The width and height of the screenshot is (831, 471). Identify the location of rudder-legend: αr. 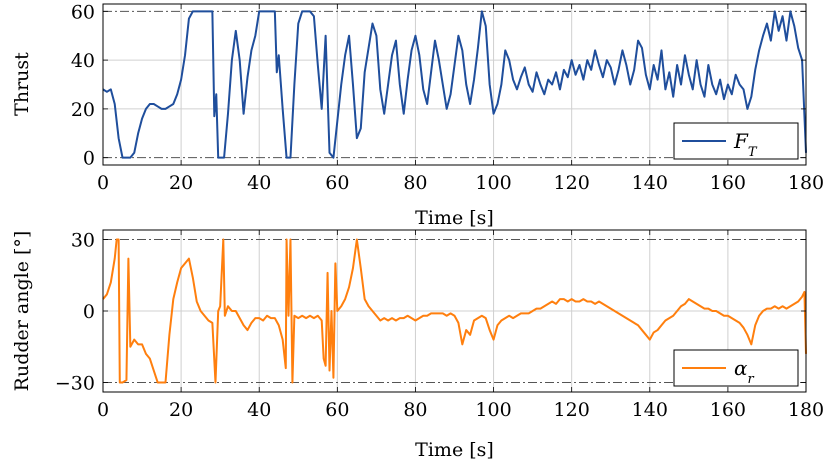
(736, 368).